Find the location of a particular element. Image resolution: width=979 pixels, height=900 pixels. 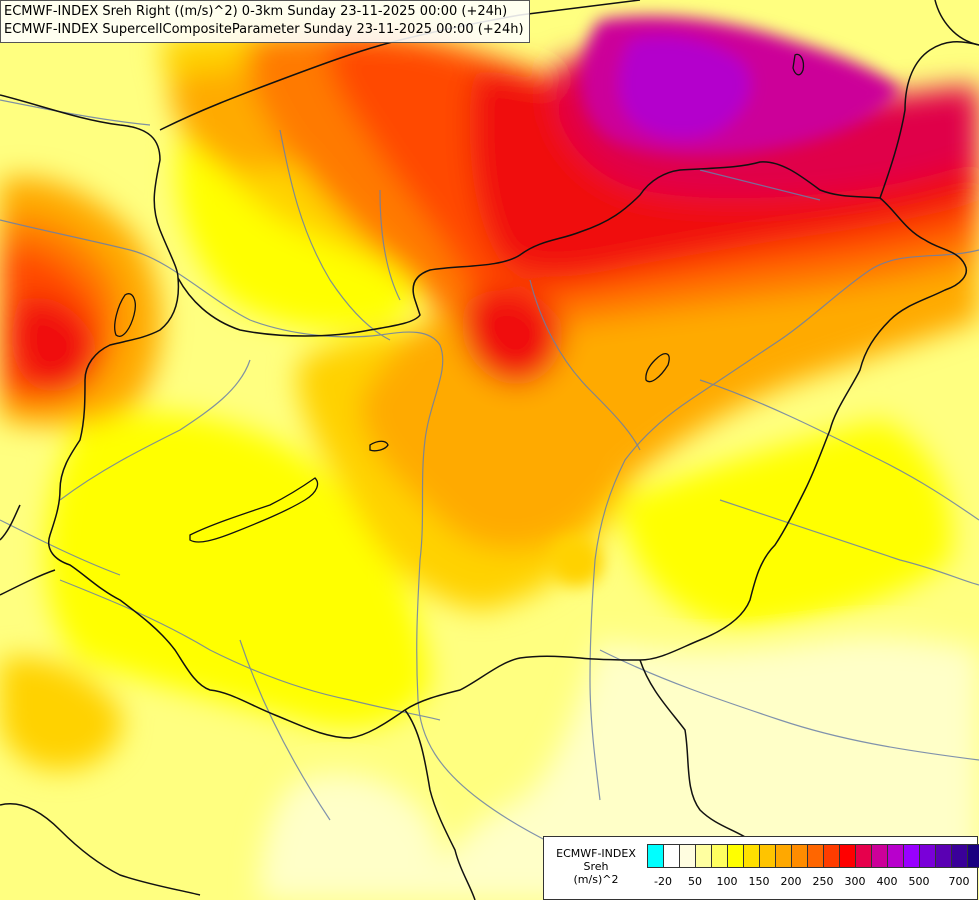

lake-velence is located at coordinates (379, 446).